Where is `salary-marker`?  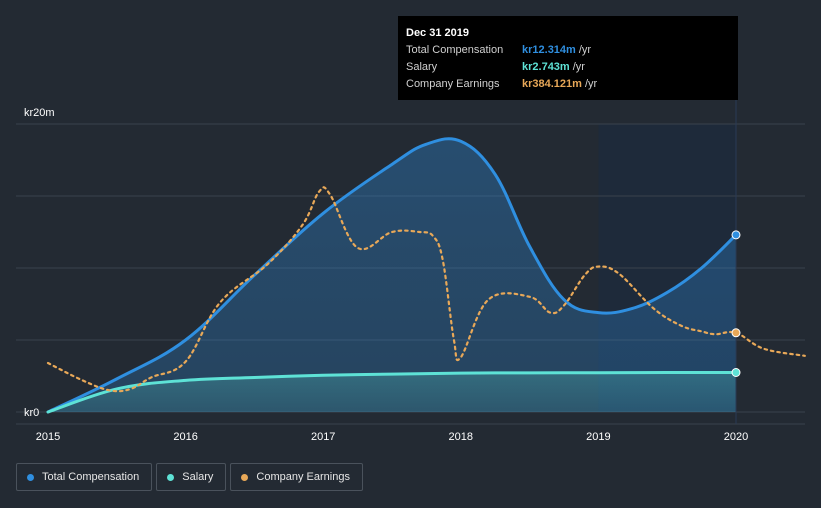
salary-marker is located at coordinates (736, 373).